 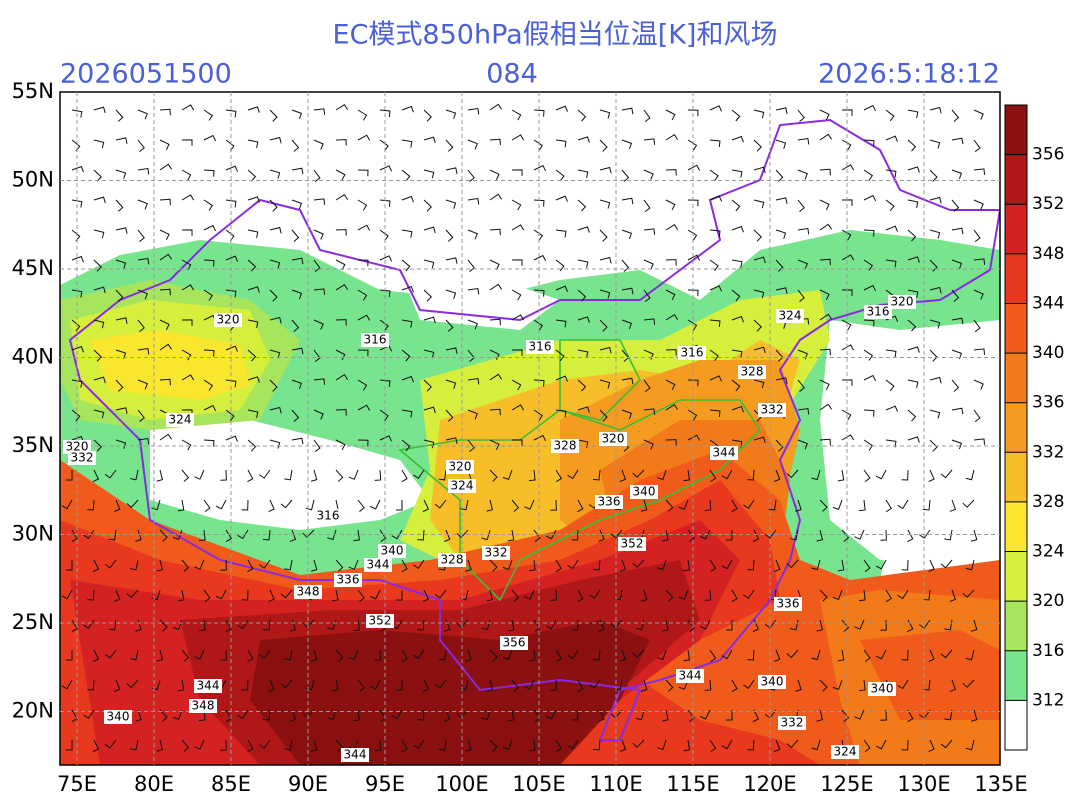 I want to click on contour-label: 340, so click(x=772, y=682).